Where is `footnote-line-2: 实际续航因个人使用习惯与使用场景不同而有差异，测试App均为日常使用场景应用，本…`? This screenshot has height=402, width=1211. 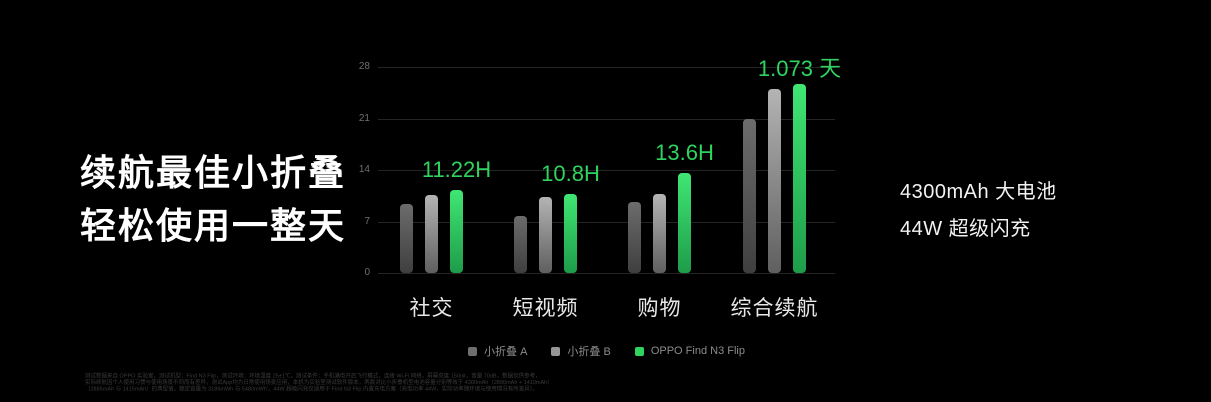
footnote-line-2: 实际续航因个人使用习惯与使用场景不同而有差异，测试App均为日常使用场景应用，本… is located at coordinates (319, 382).